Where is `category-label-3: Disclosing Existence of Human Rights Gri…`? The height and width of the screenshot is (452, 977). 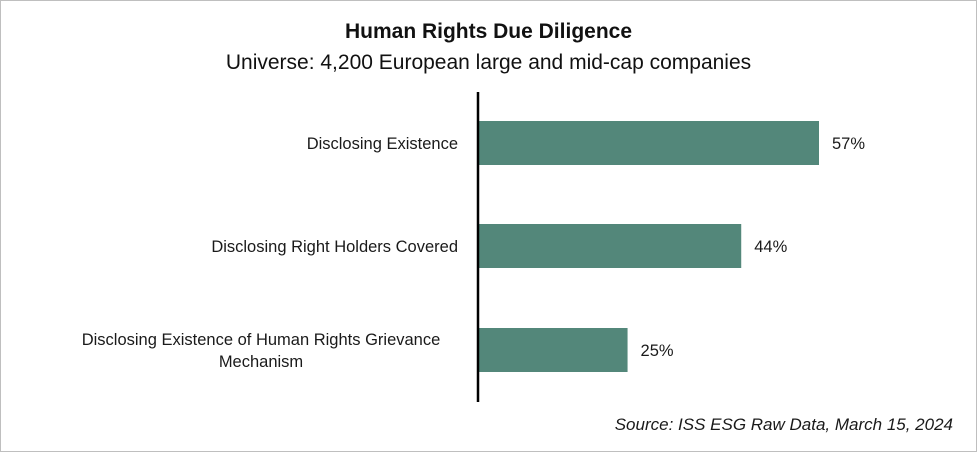
category-label-3: Disclosing Existence of Human Rights Gri… is located at coordinates (261, 351).